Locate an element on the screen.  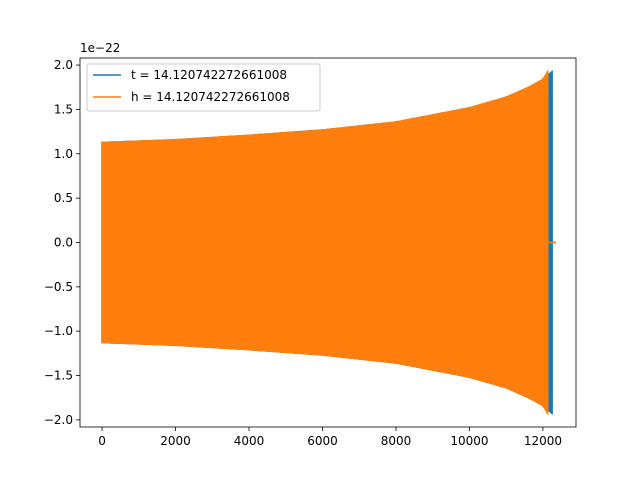
legend-label-t: t = 14.120742272661008 is located at coordinates (209, 75).